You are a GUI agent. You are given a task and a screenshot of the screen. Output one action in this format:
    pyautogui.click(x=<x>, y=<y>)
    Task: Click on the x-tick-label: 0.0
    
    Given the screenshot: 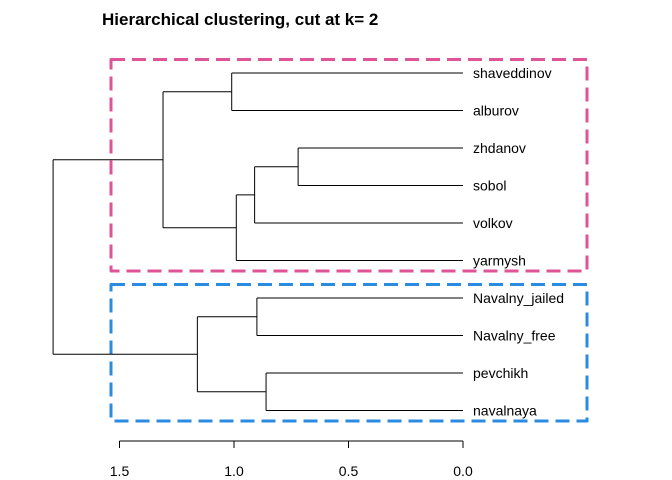 What is the action you would take?
    pyautogui.click(x=463, y=471)
    